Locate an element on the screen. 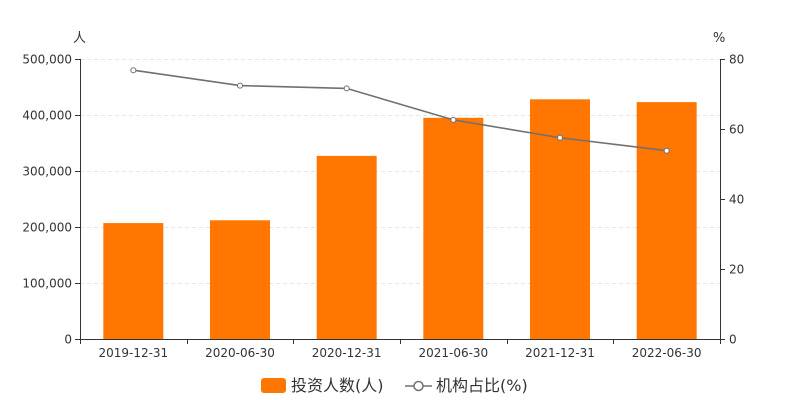 The image size is (800, 400). legend-bar-label: 投资人数(人) is located at coordinates (337, 385).